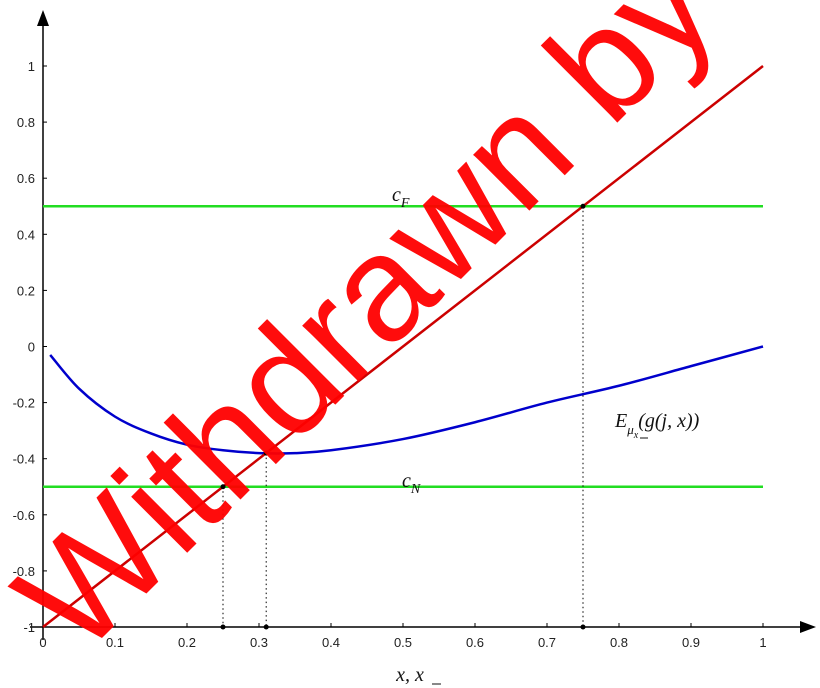 The image size is (820, 688). I want to click on y-tick-label: -0.4, so click(24, 459).